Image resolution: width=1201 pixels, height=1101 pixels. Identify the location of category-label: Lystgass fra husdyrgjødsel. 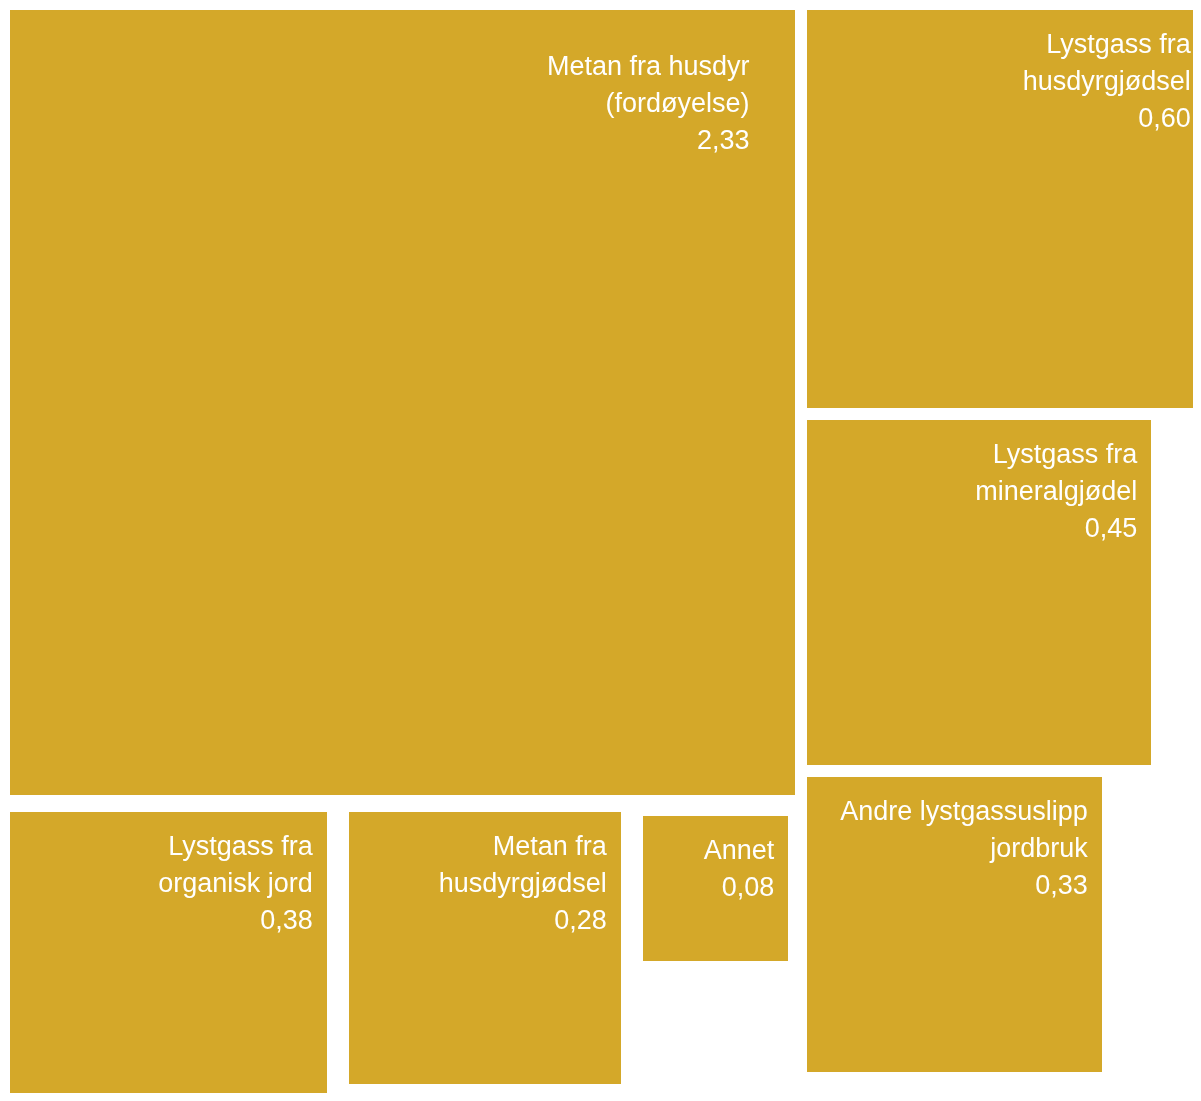
(1106, 63).